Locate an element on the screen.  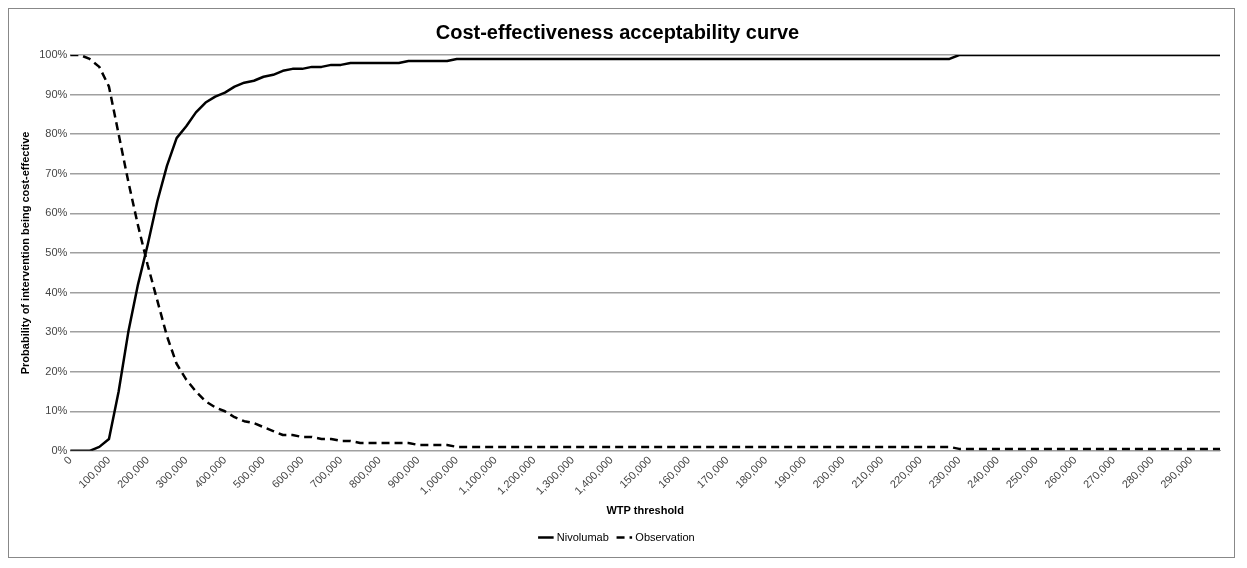
chart-title: Cost-effectiveness acceptability curve is located at coordinates (617, 31).